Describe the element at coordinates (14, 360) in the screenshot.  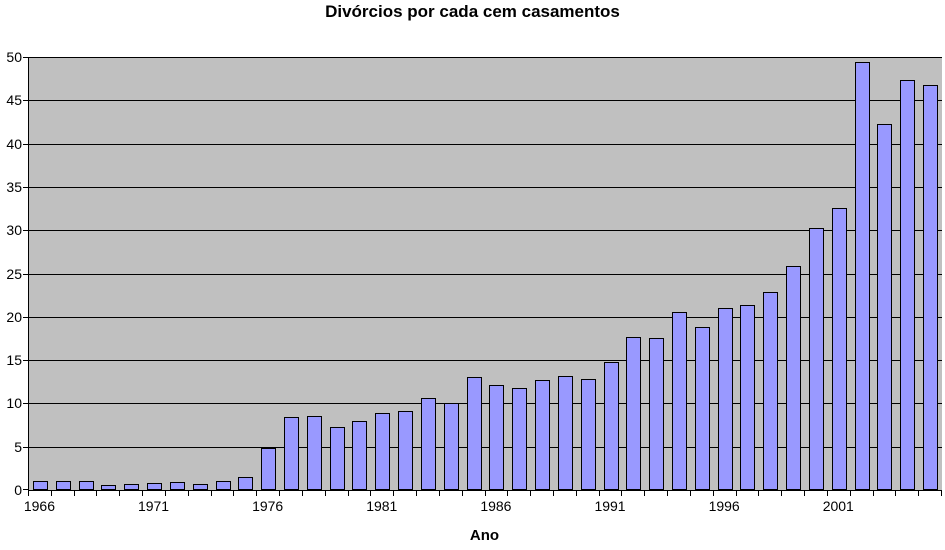
I see `y-tick-label-15: 15` at that location.